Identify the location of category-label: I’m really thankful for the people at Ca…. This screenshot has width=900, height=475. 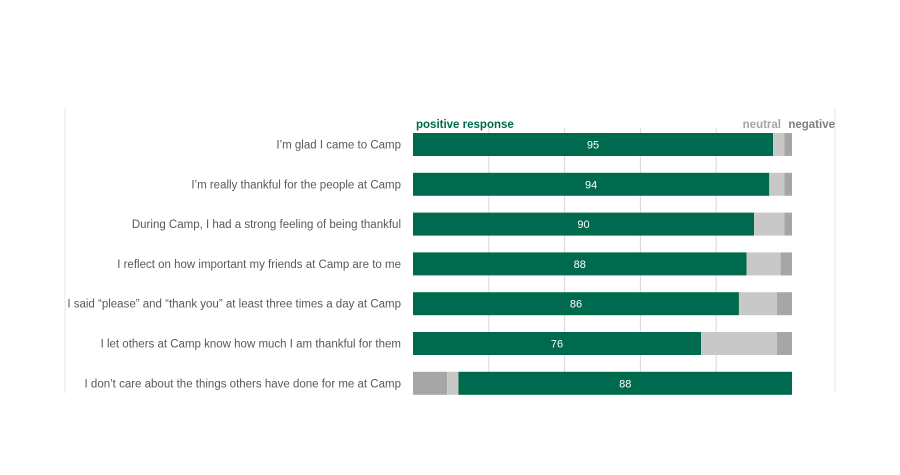
(296, 185).